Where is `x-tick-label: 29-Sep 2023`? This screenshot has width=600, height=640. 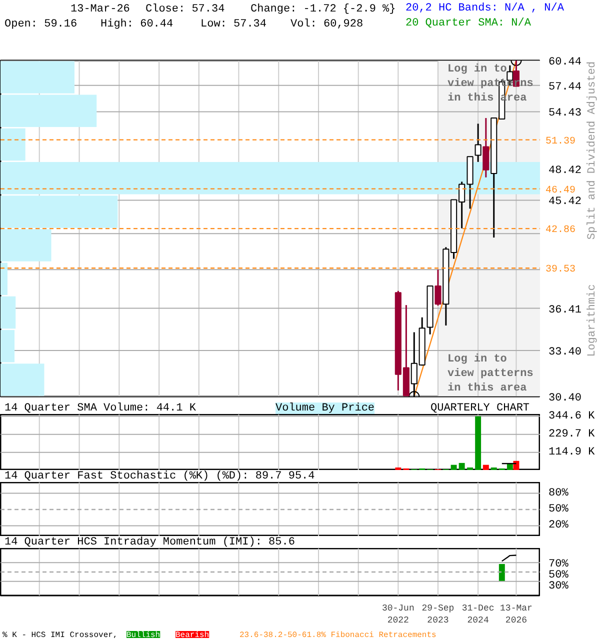
x-tick-label: 29-Sep 2023 is located at coordinates (438, 615).